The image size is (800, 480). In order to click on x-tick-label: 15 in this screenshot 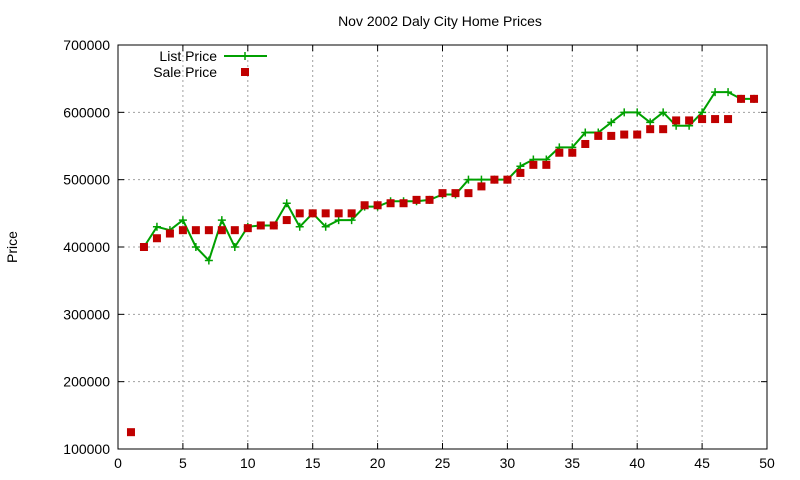, I will do `click(313, 463)`.